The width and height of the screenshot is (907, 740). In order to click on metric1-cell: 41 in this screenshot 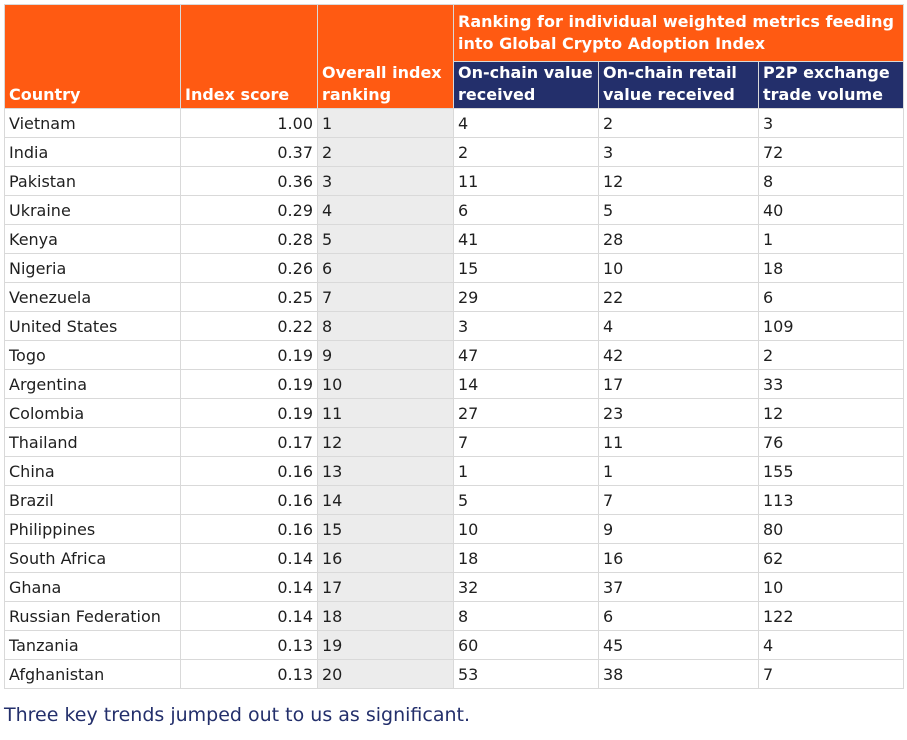, I will do `click(526, 239)`.